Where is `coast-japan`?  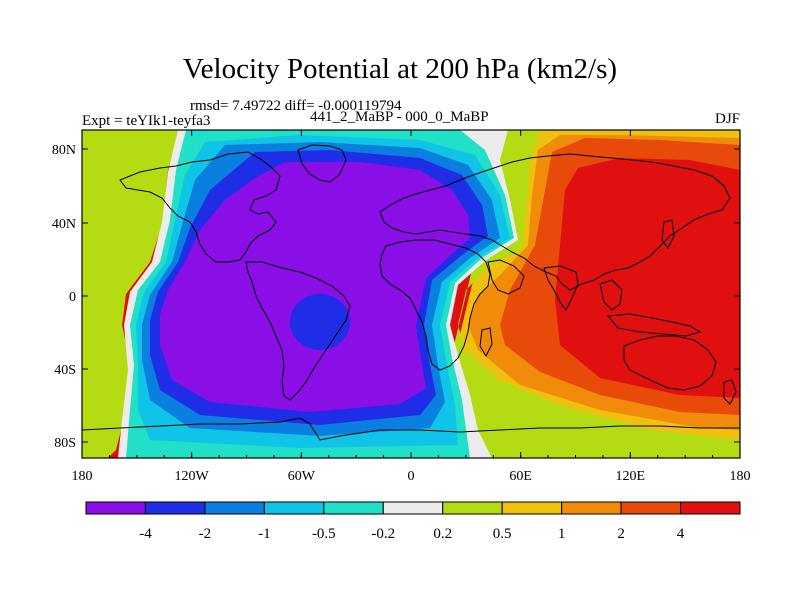
coast-japan is located at coordinates (668, 234).